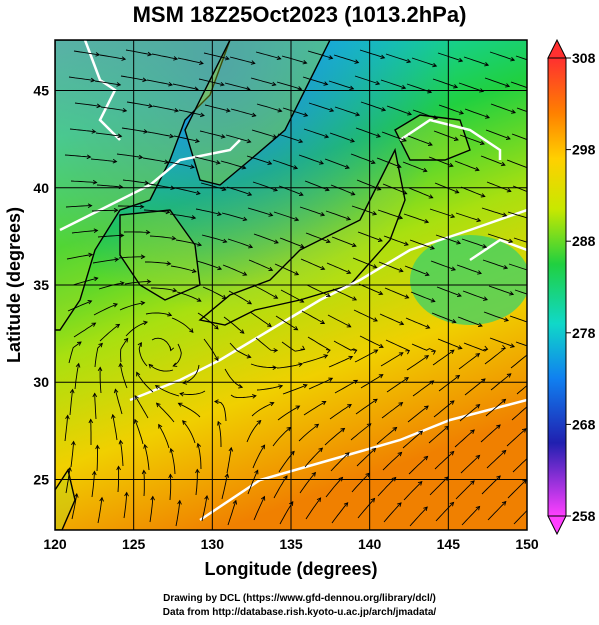  Describe the element at coordinates (370, 544) in the screenshot. I see `longitude-tick-label: 140` at that location.